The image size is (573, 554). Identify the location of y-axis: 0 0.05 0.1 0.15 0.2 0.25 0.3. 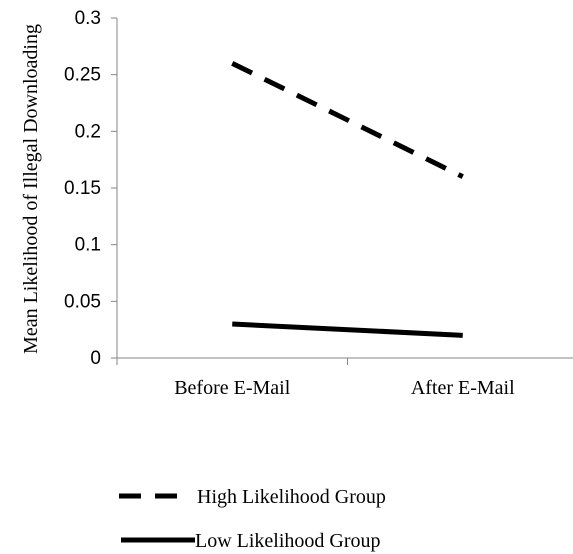
(91, 188).